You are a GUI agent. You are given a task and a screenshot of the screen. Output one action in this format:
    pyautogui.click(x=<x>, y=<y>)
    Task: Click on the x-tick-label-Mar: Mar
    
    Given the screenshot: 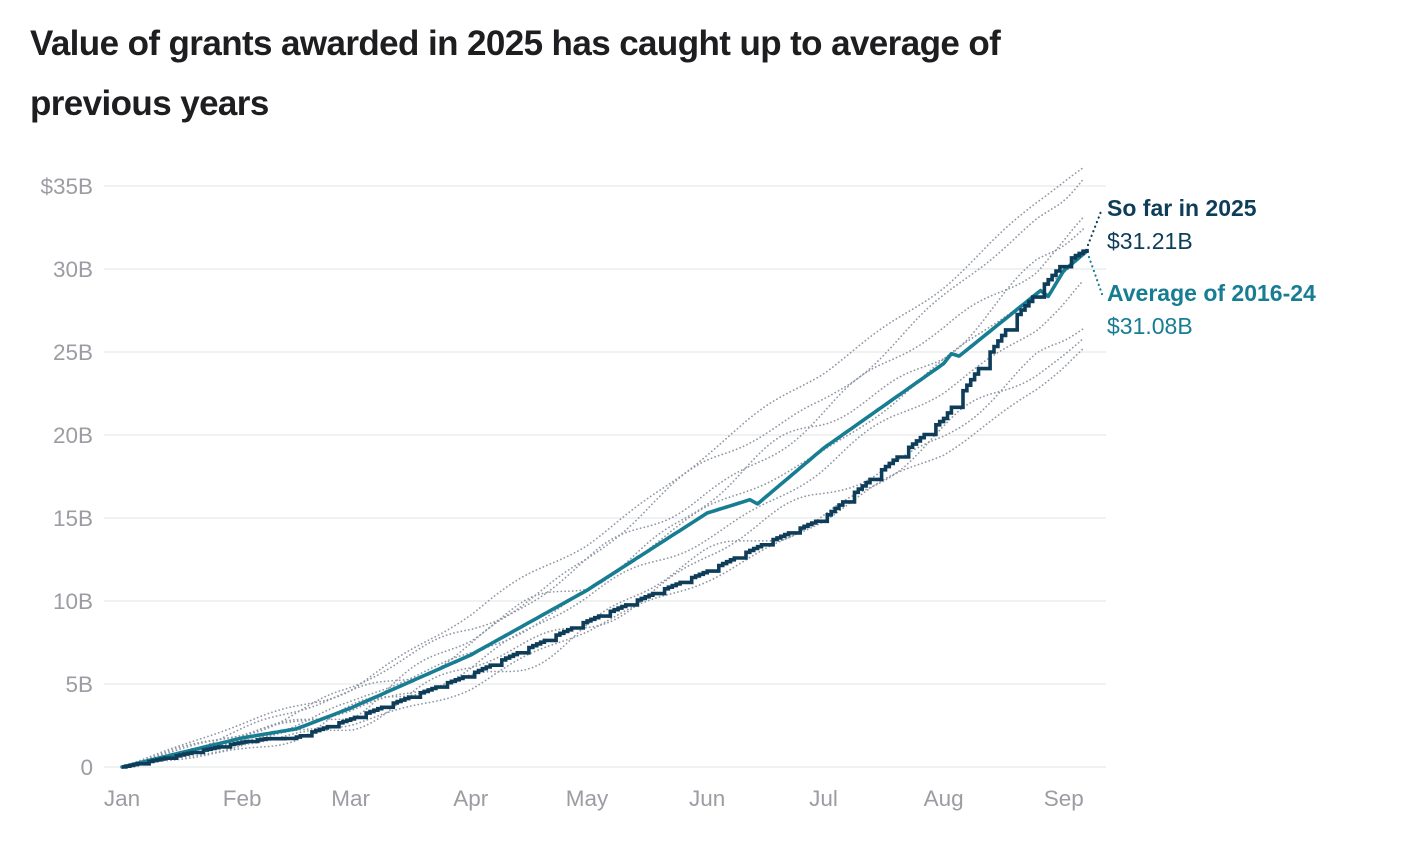 What is the action you would take?
    pyautogui.click(x=350, y=798)
    